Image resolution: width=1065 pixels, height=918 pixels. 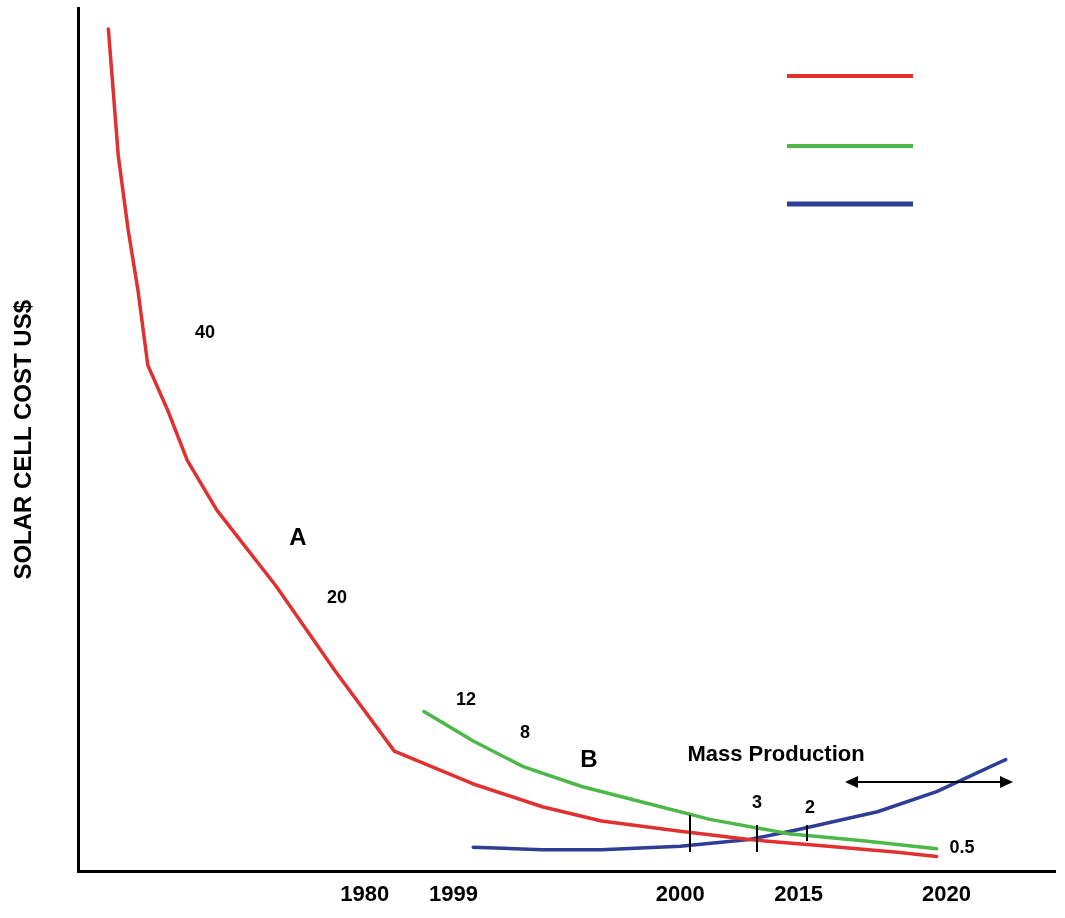 I want to click on x-tick-label: 2020, so click(x=947, y=893).